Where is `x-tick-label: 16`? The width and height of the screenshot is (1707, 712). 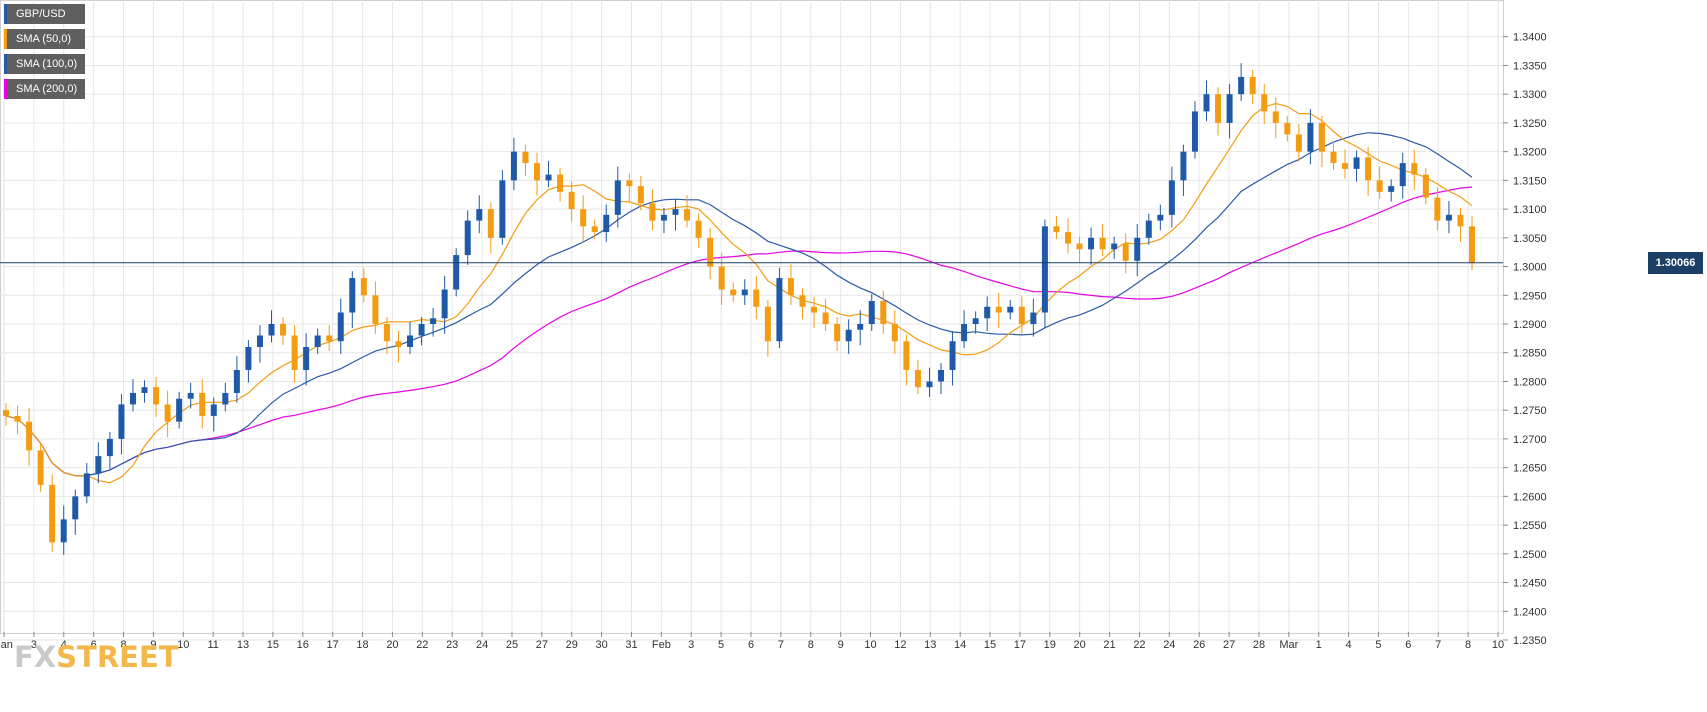 x-tick-label: 16 is located at coordinates (303, 645).